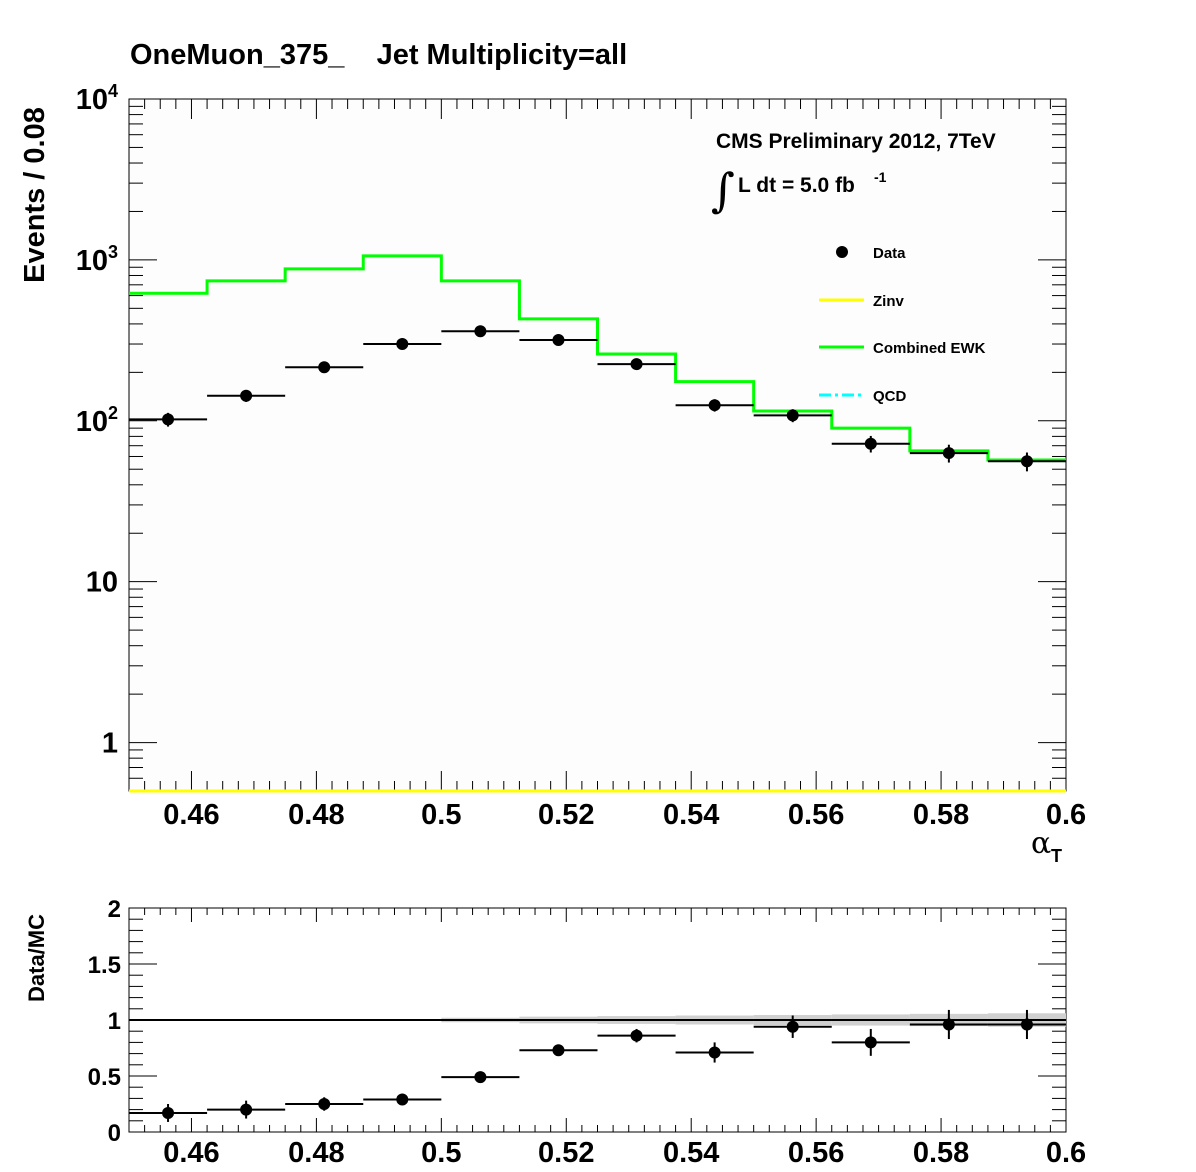 The image size is (1196, 1172). What do you see at coordinates (796, 185) in the screenshot?
I see `lumi-label: L dt = 5.0 fb` at bounding box center [796, 185].